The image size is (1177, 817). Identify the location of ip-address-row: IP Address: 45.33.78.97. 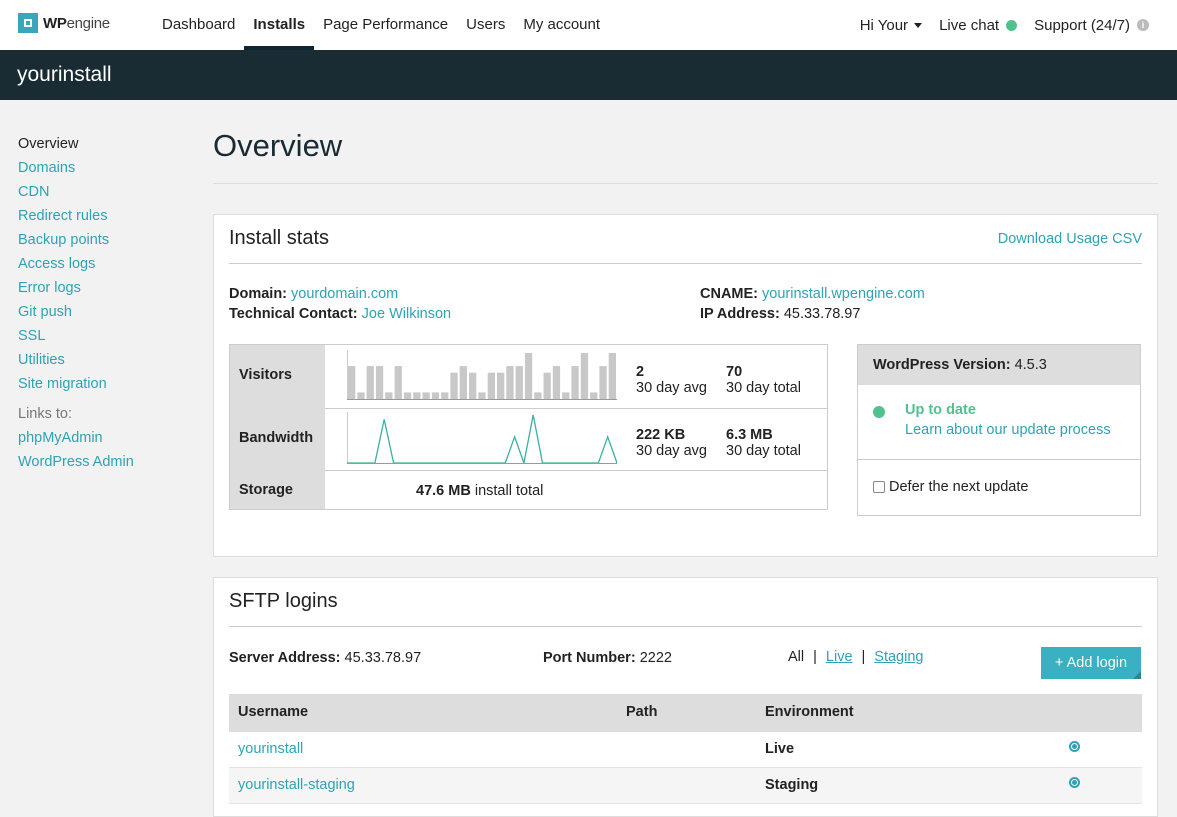
(780, 314).